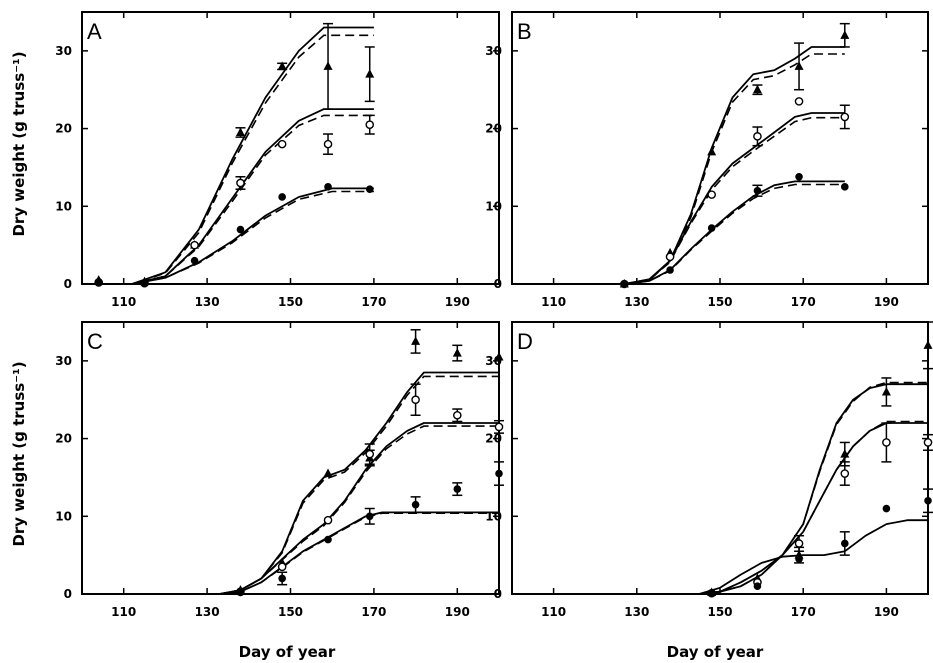 This screenshot has height=663, width=933. What do you see at coordinates (19, 453) in the screenshot?
I see `y-axis-title-bottom: Dry weight (g truss⁻¹)` at bounding box center [19, 453].